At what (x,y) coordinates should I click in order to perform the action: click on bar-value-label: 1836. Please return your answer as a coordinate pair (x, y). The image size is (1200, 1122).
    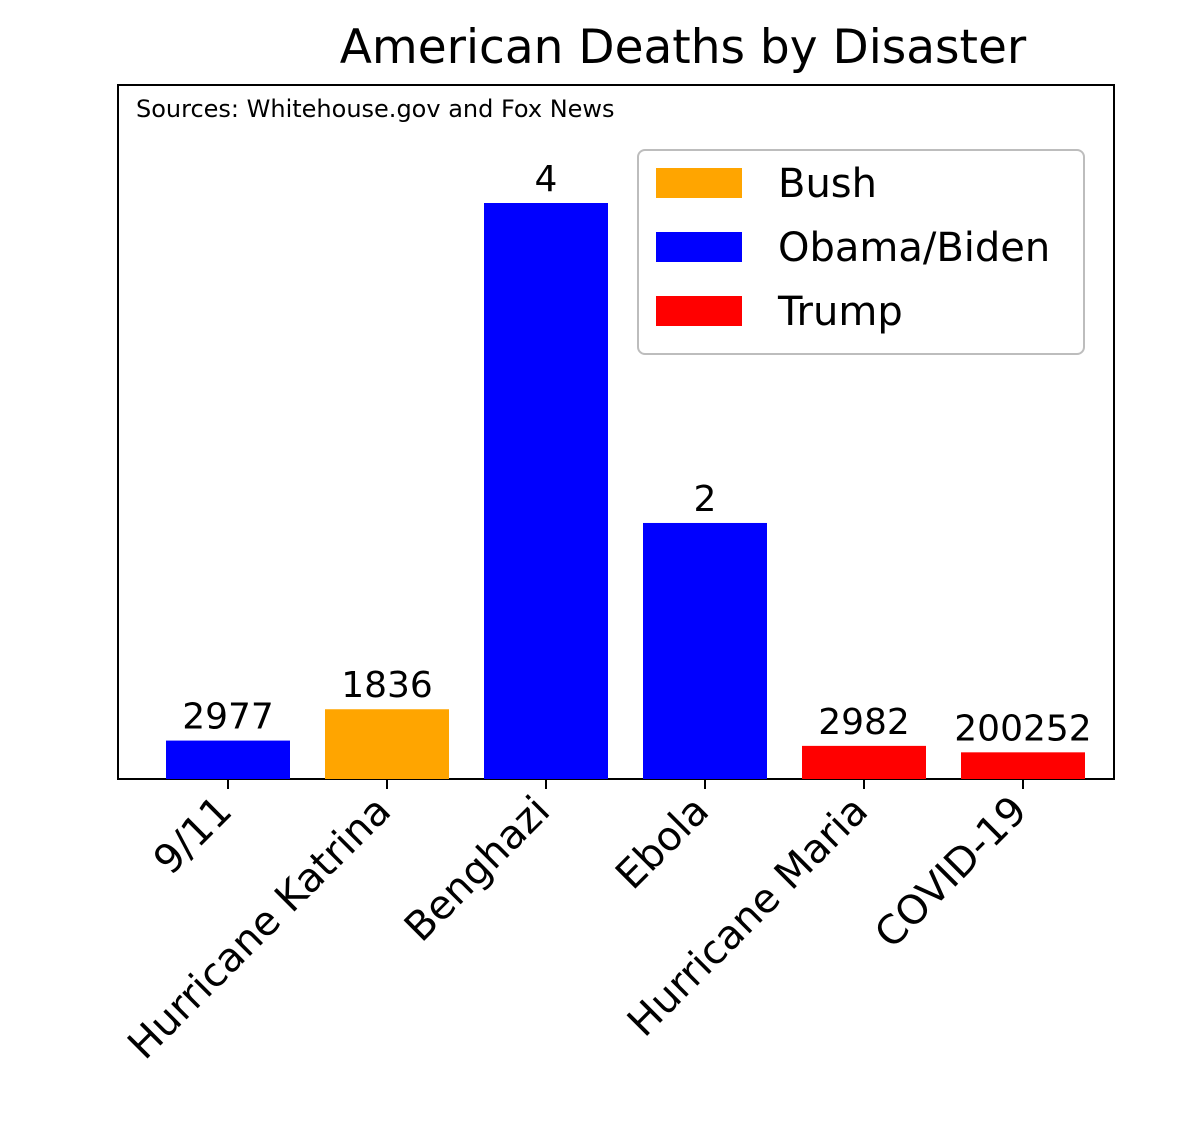
    Looking at the image, I should click on (387, 685).